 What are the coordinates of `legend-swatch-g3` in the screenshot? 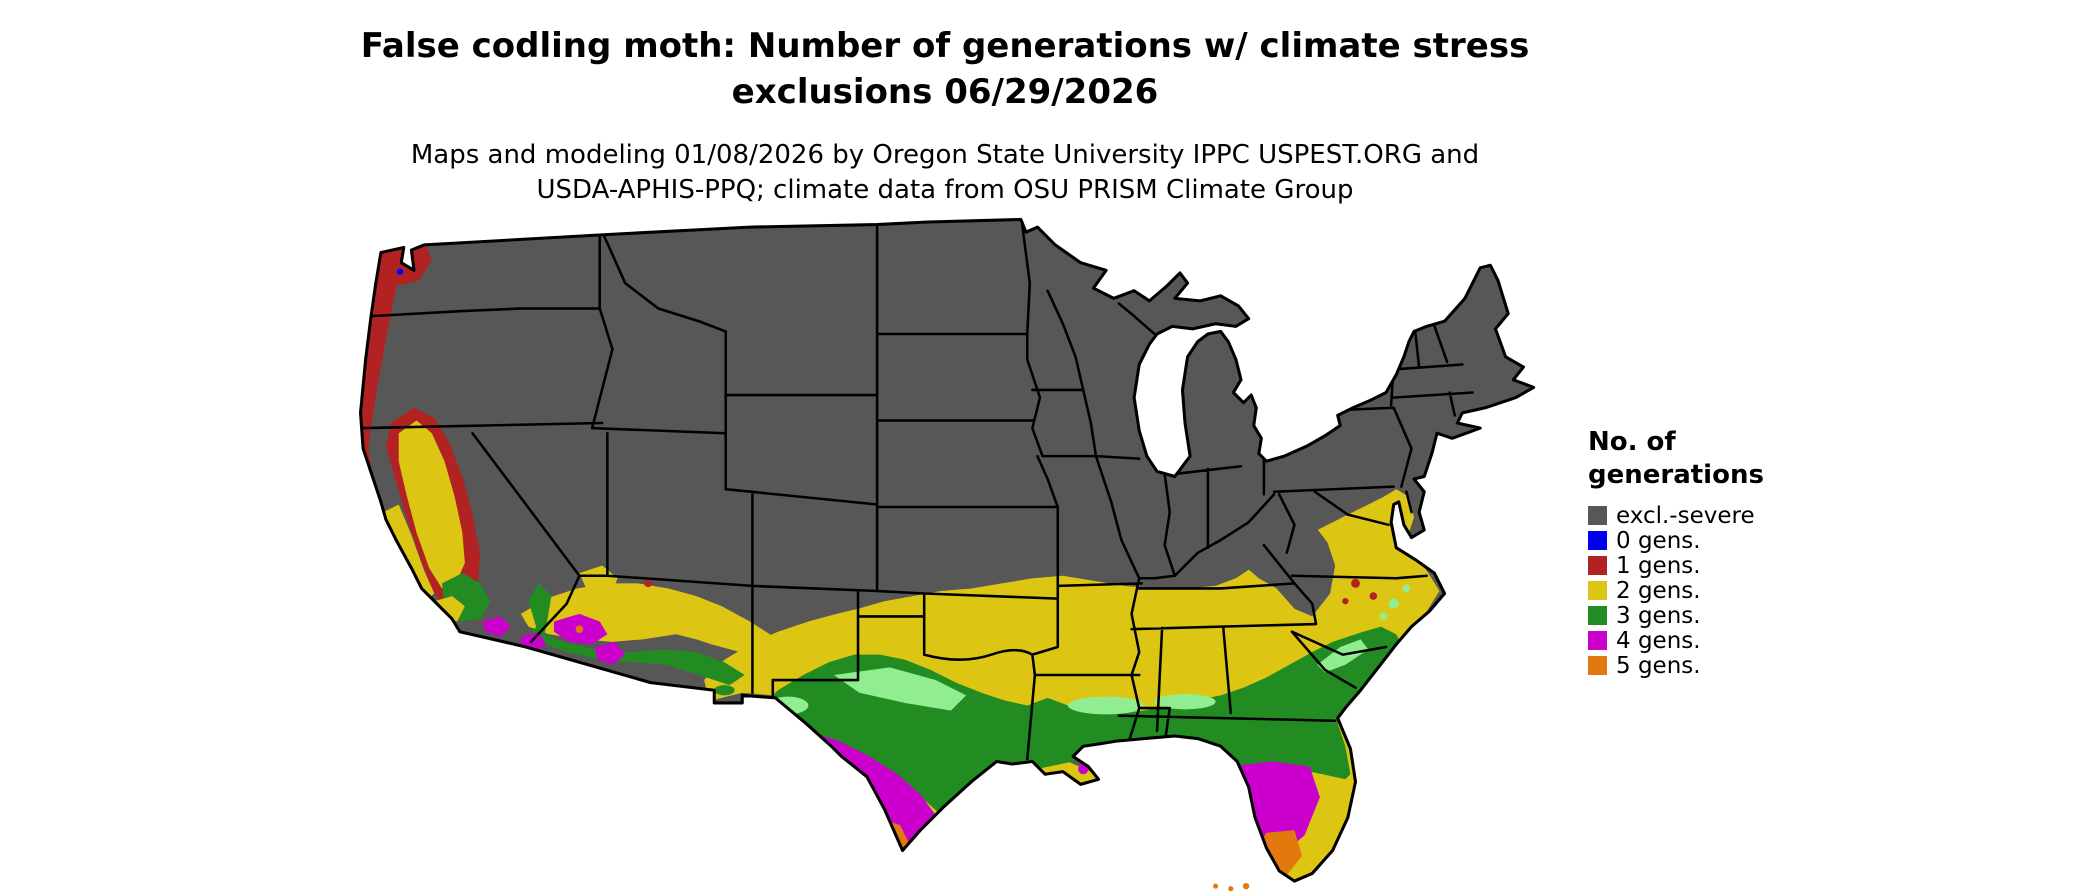 It's located at (1597, 615).